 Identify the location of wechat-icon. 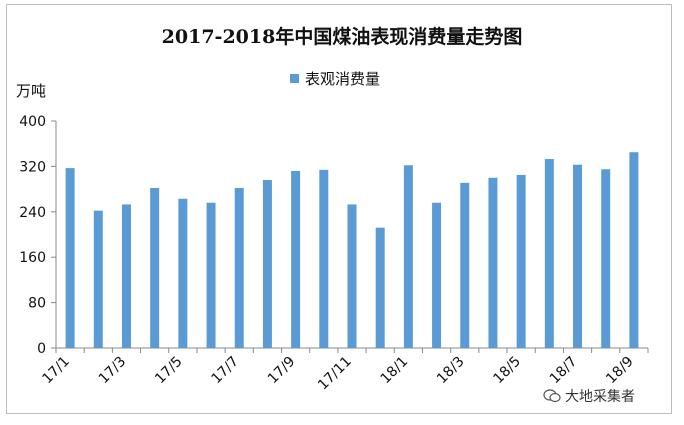
(552, 396).